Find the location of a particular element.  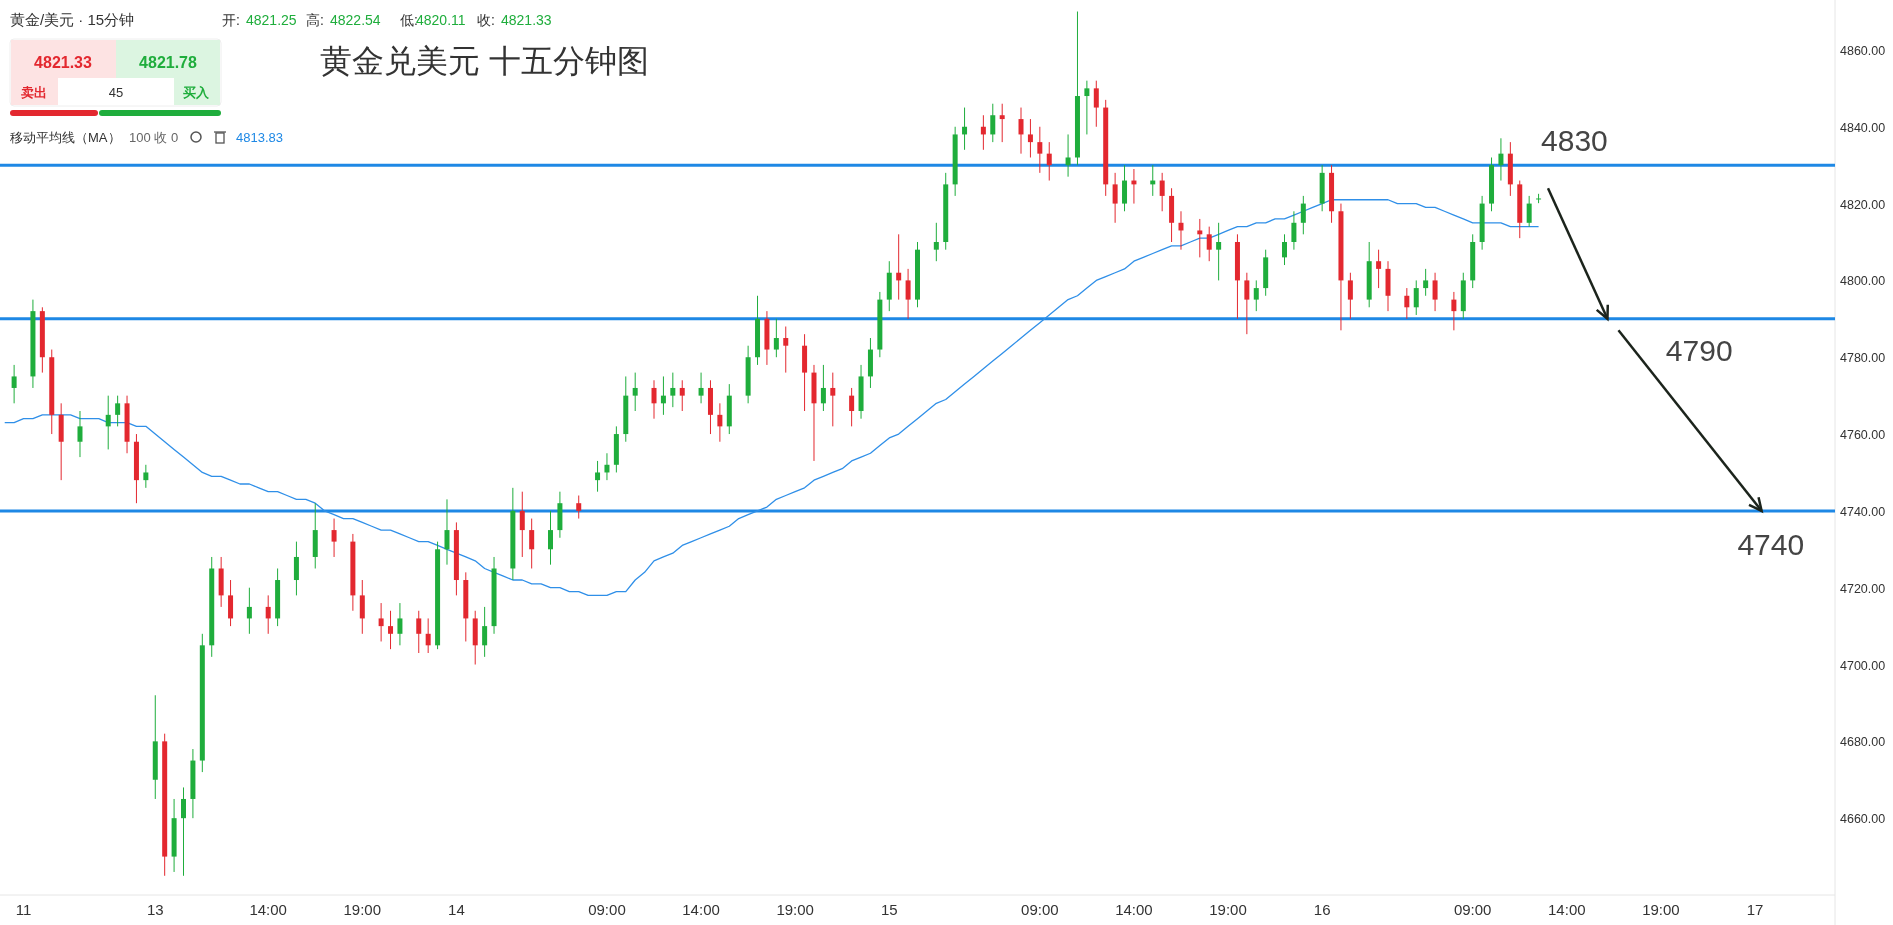

y-tick-label: 4780.00 is located at coordinates (1863, 358).